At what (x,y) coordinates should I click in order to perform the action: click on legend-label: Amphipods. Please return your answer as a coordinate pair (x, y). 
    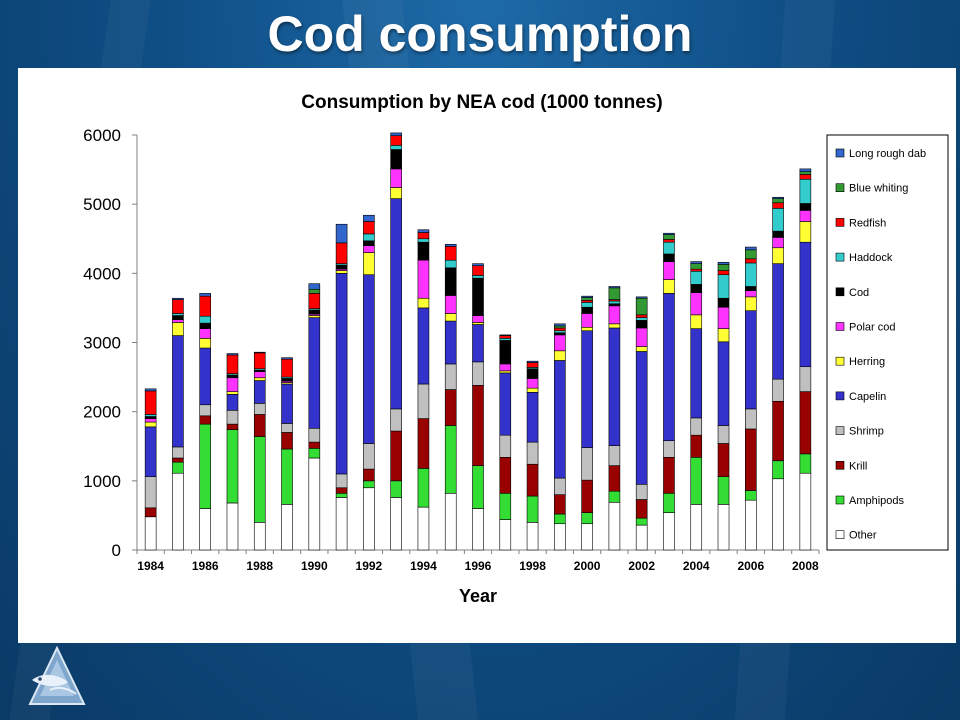
    Looking at the image, I should click on (877, 501).